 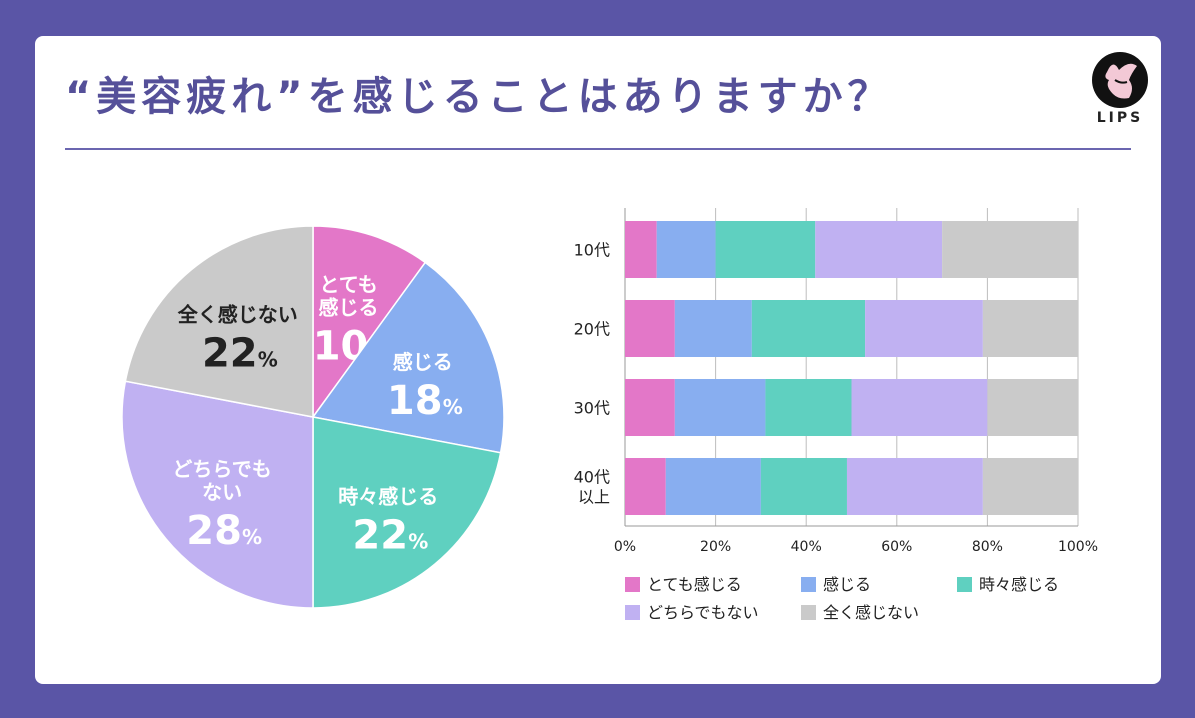 I want to click on bar-category-label: 以上, so click(x=594, y=497).